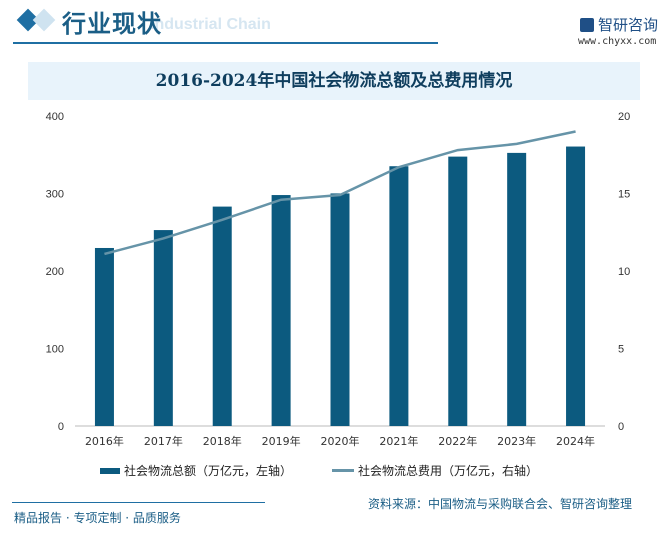 The height and width of the screenshot is (533, 668). I want to click on logo: 智研咨询, so click(619, 24).